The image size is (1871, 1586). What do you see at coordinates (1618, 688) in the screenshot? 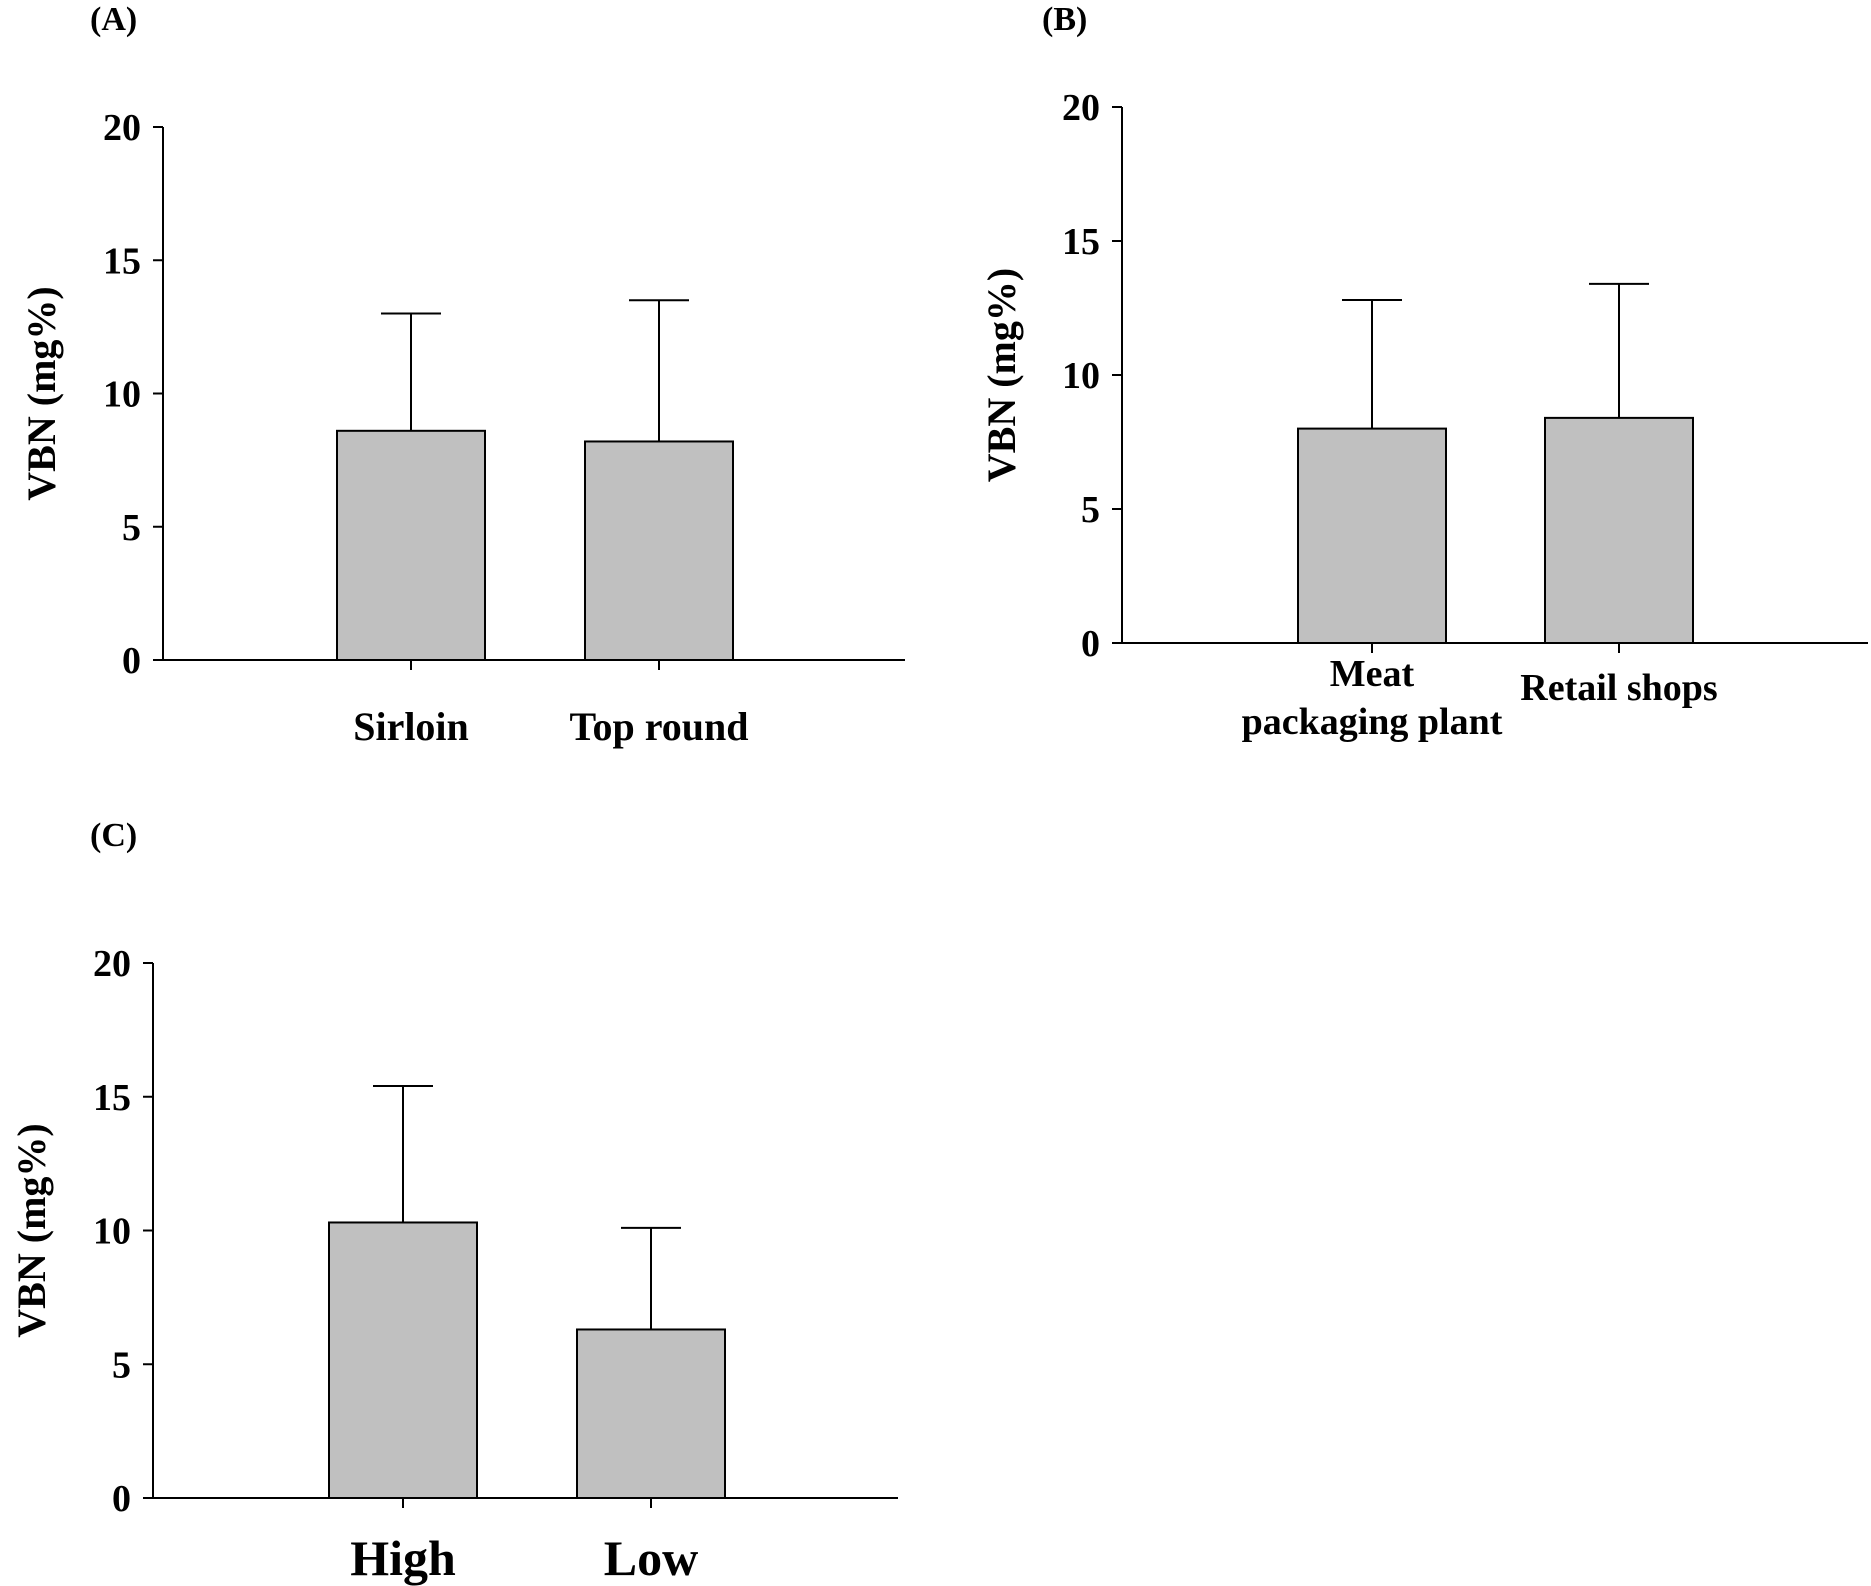
I see `x-tick-label: Retail shops` at bounding box center [1618, 688].